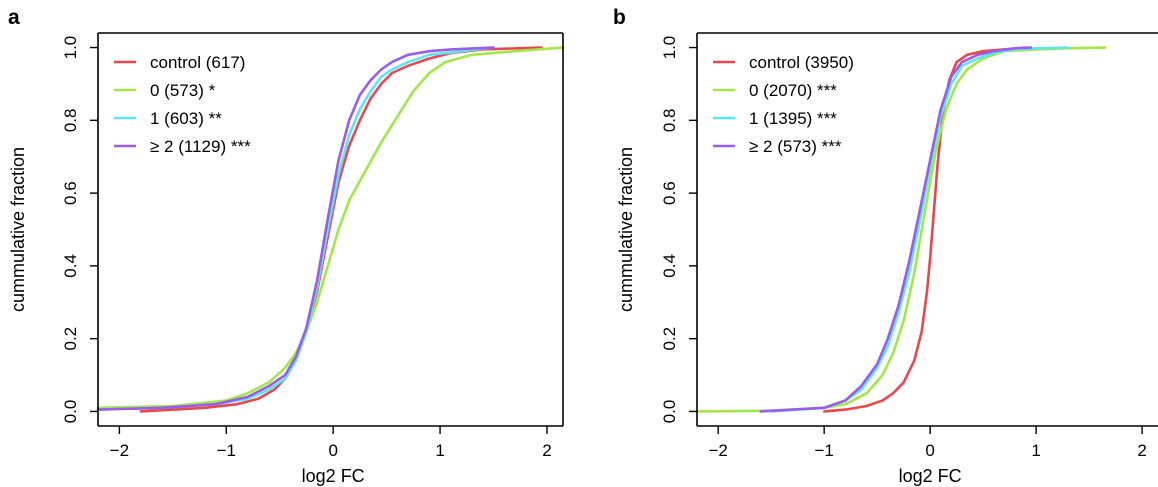 Image resolution: width=1158 pixels, height=487 pixels. What do you see at coordinates (197, 62) in the screenshot?
I see `legend-label: control (617)` at bounding box center [197, 62].